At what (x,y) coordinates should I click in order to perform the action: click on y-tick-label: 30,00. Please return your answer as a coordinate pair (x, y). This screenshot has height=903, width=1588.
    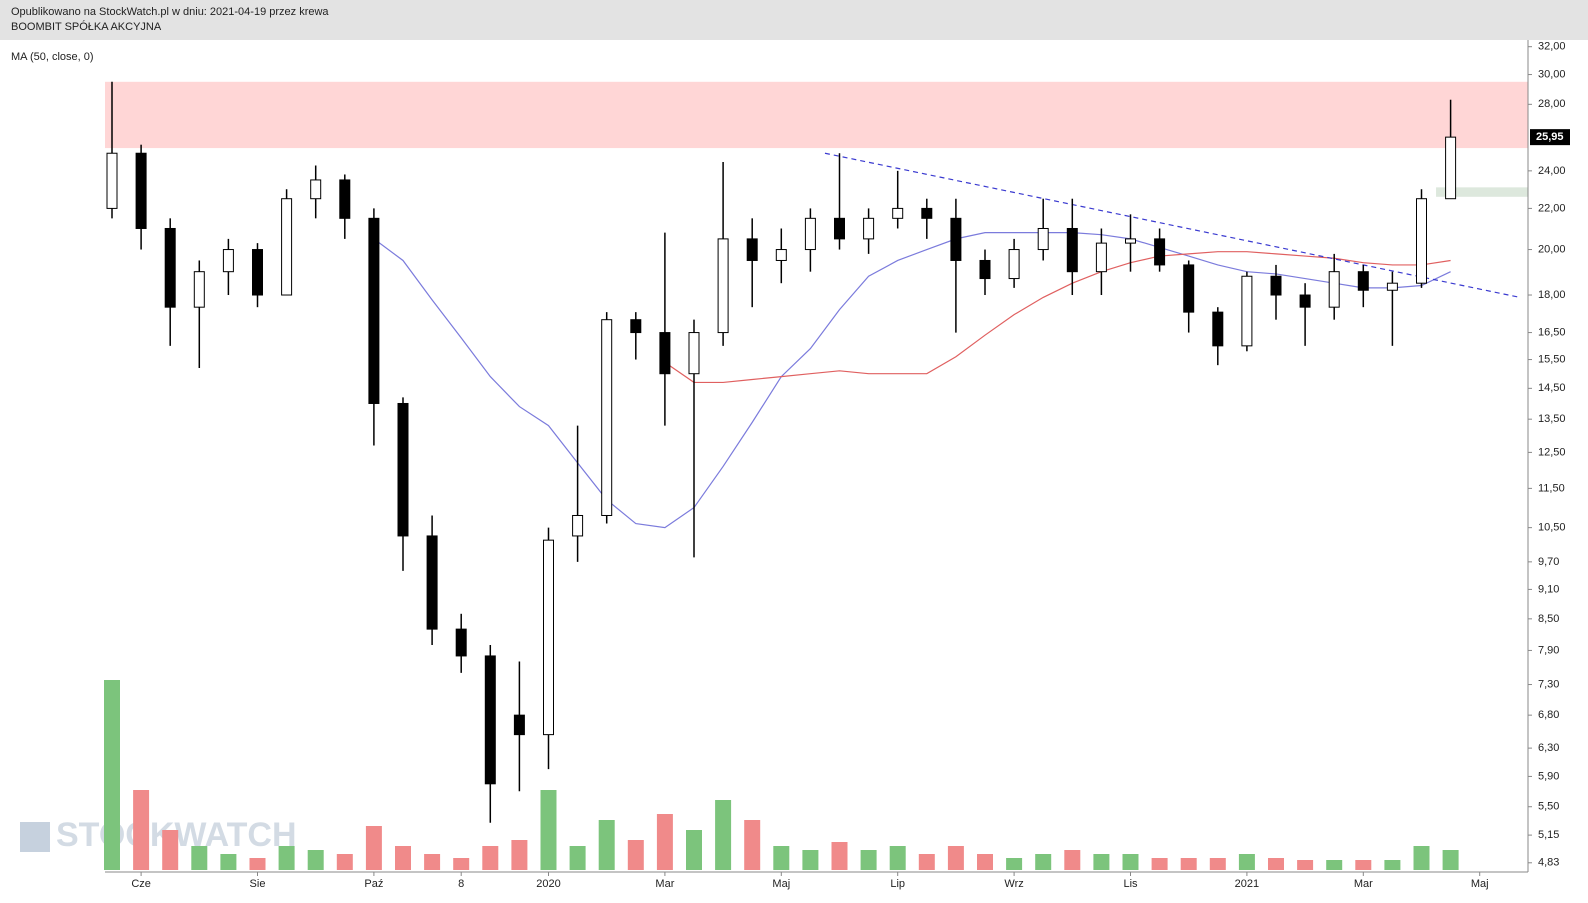
    Looking at the image, I should click on (1552, 74).